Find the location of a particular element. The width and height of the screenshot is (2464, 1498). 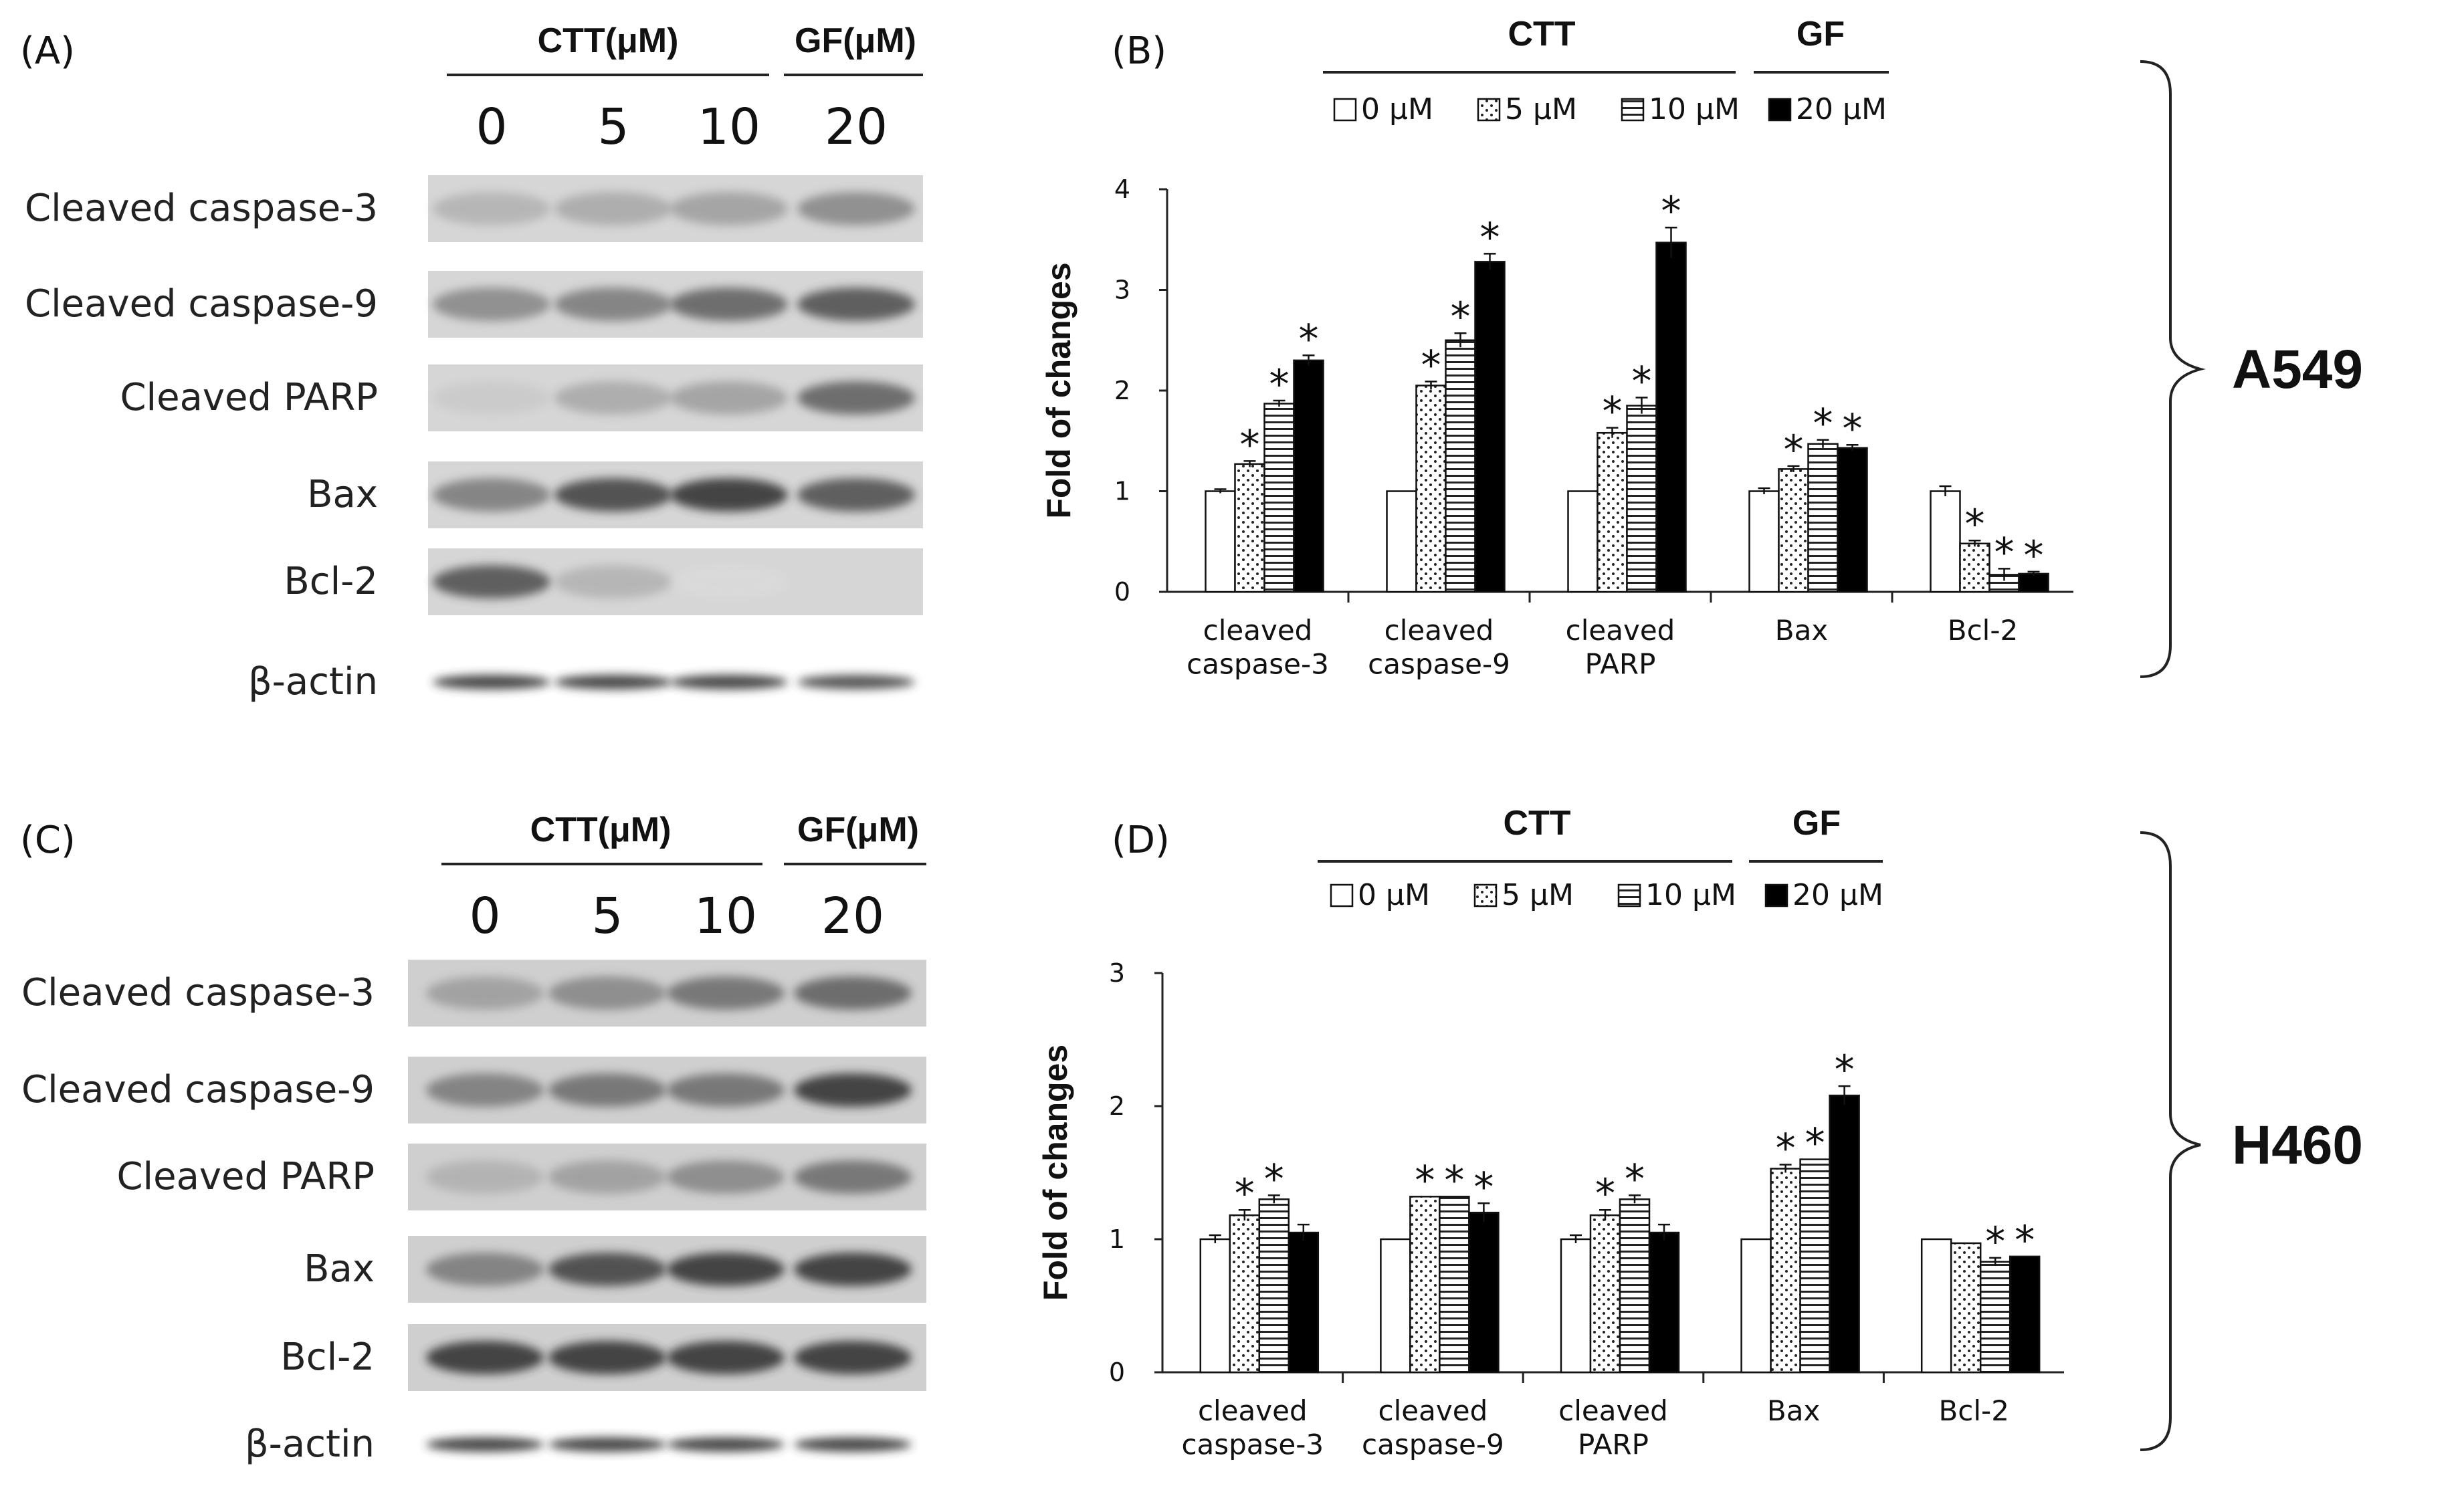

lane-label: 0 is located at coordinates (491, 127).